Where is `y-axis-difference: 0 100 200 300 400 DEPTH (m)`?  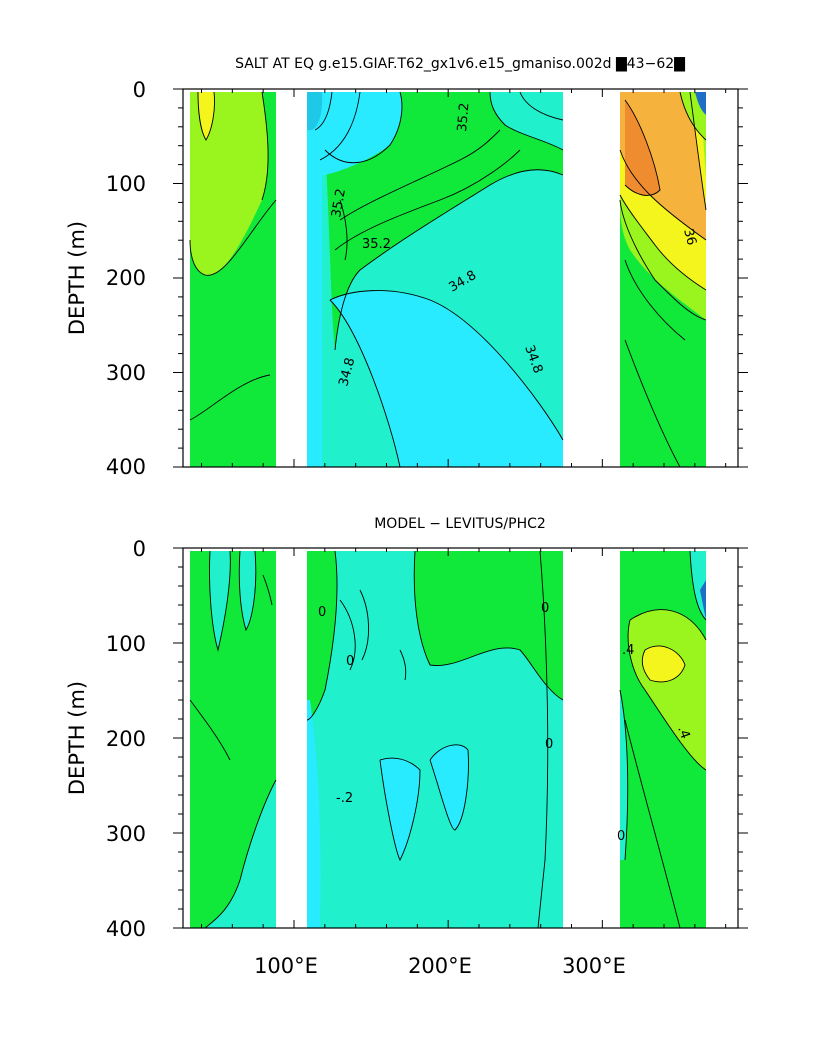
y-axis-difference: 0 100 200 300 400 DEPTH (m) is located at coordinates (105, 739).